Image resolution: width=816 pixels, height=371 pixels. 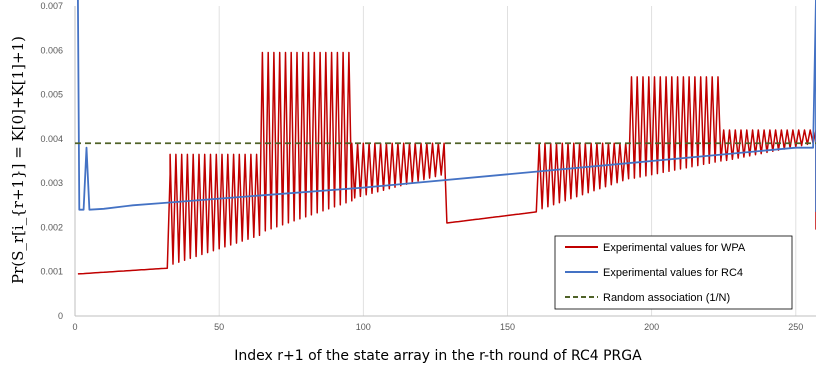 I want to click on y-tick-label: 0.004, so click(x=51, y=139).